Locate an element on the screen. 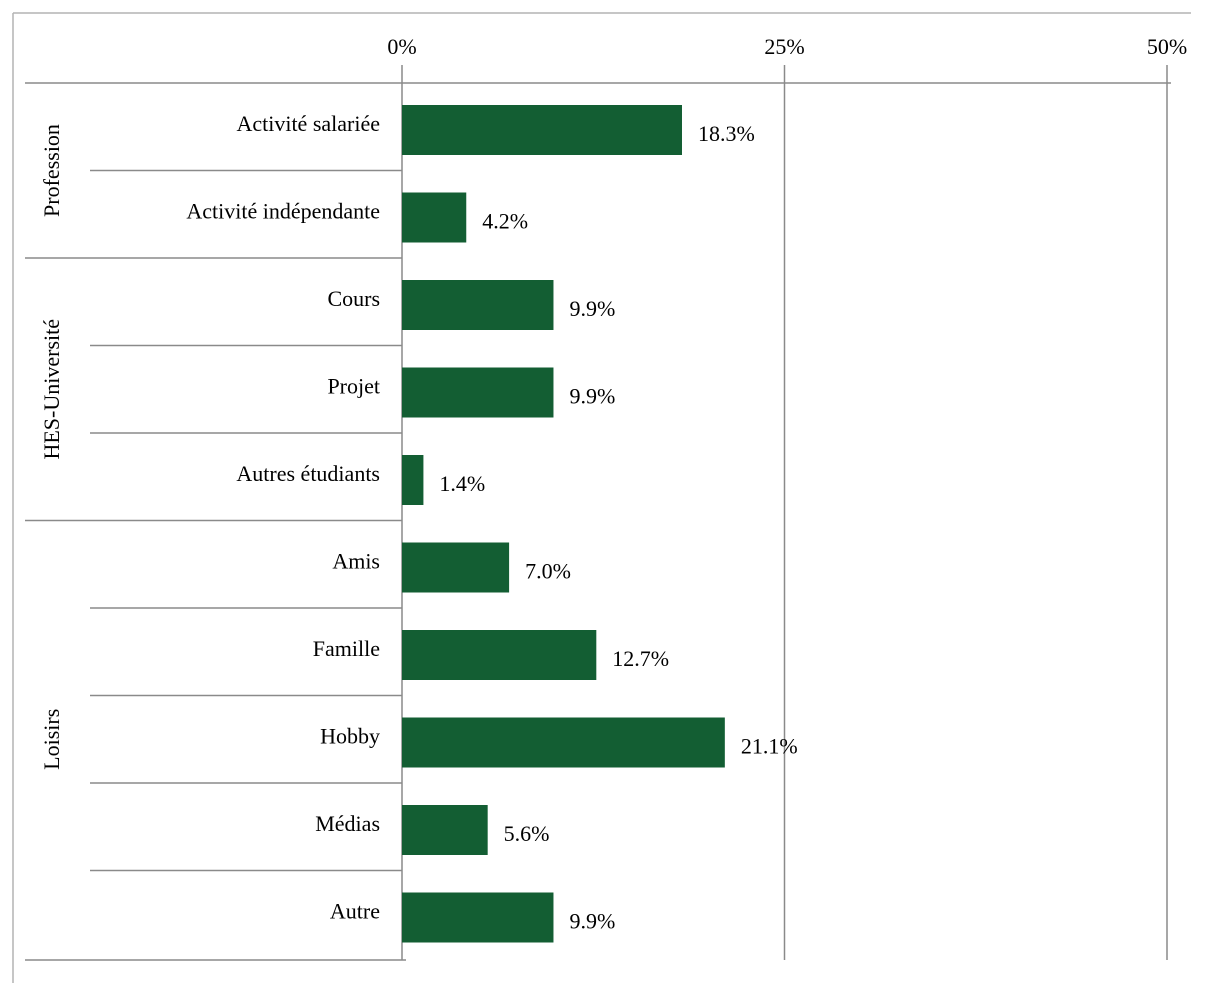 The image size is (1205, 983). category-label: Autres étudiants is located at coordinates (308, 473).